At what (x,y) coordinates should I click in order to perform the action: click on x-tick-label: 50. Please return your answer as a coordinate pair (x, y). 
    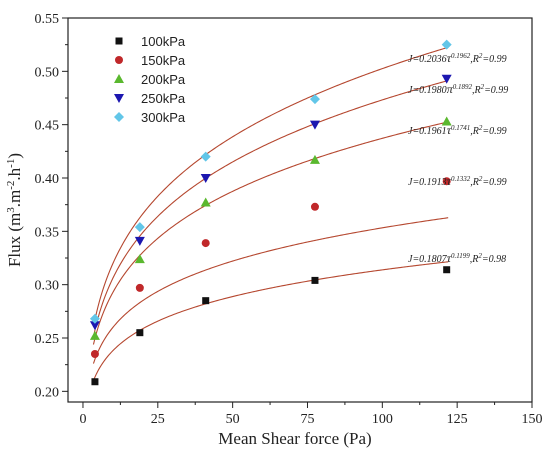
    Looking at the image, I should click on (233, 419).